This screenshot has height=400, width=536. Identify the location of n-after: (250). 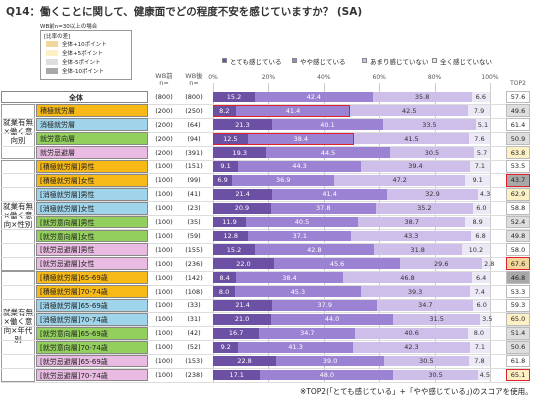
(194, 110).